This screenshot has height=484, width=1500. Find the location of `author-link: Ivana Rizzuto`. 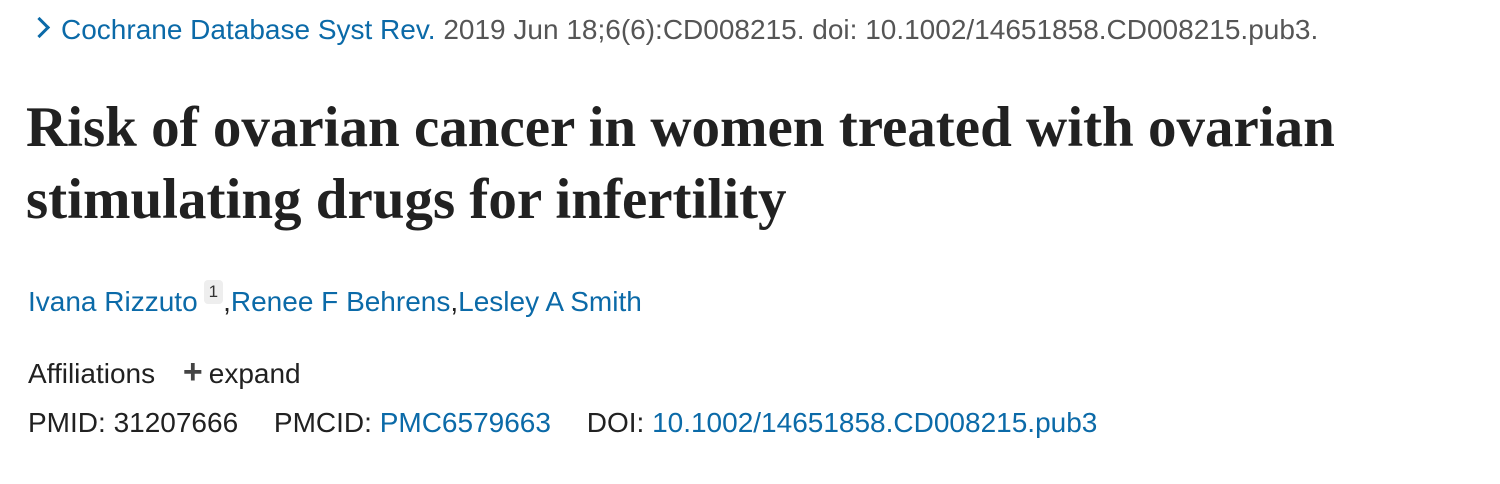

author-link: Ivana Rizzuto is located at coordinates (113, 301).